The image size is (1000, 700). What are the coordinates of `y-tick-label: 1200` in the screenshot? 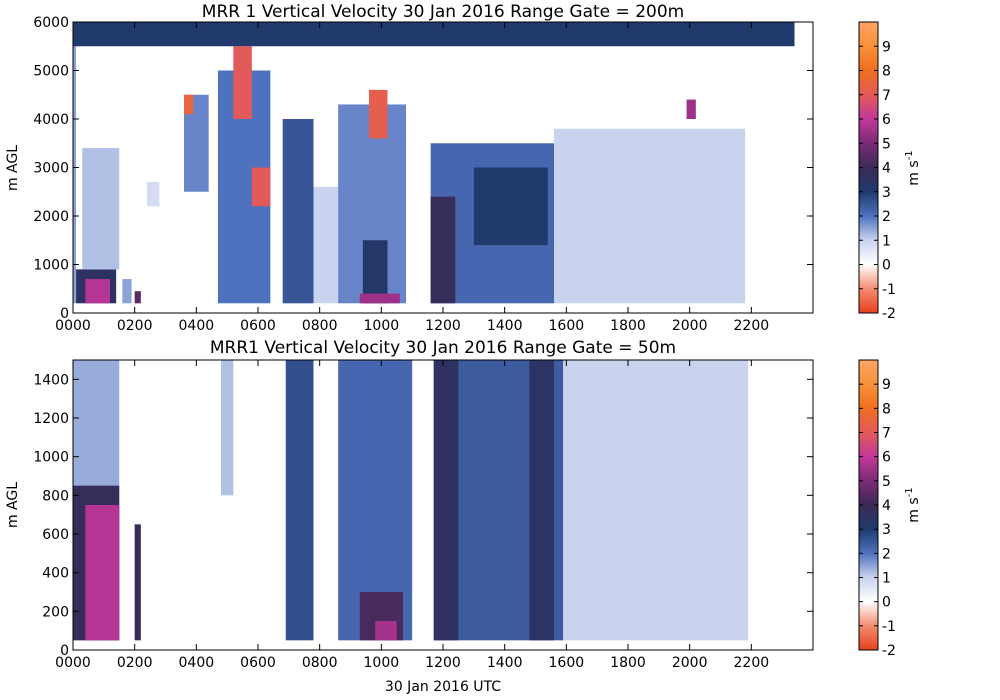 It's located at (51, 419).